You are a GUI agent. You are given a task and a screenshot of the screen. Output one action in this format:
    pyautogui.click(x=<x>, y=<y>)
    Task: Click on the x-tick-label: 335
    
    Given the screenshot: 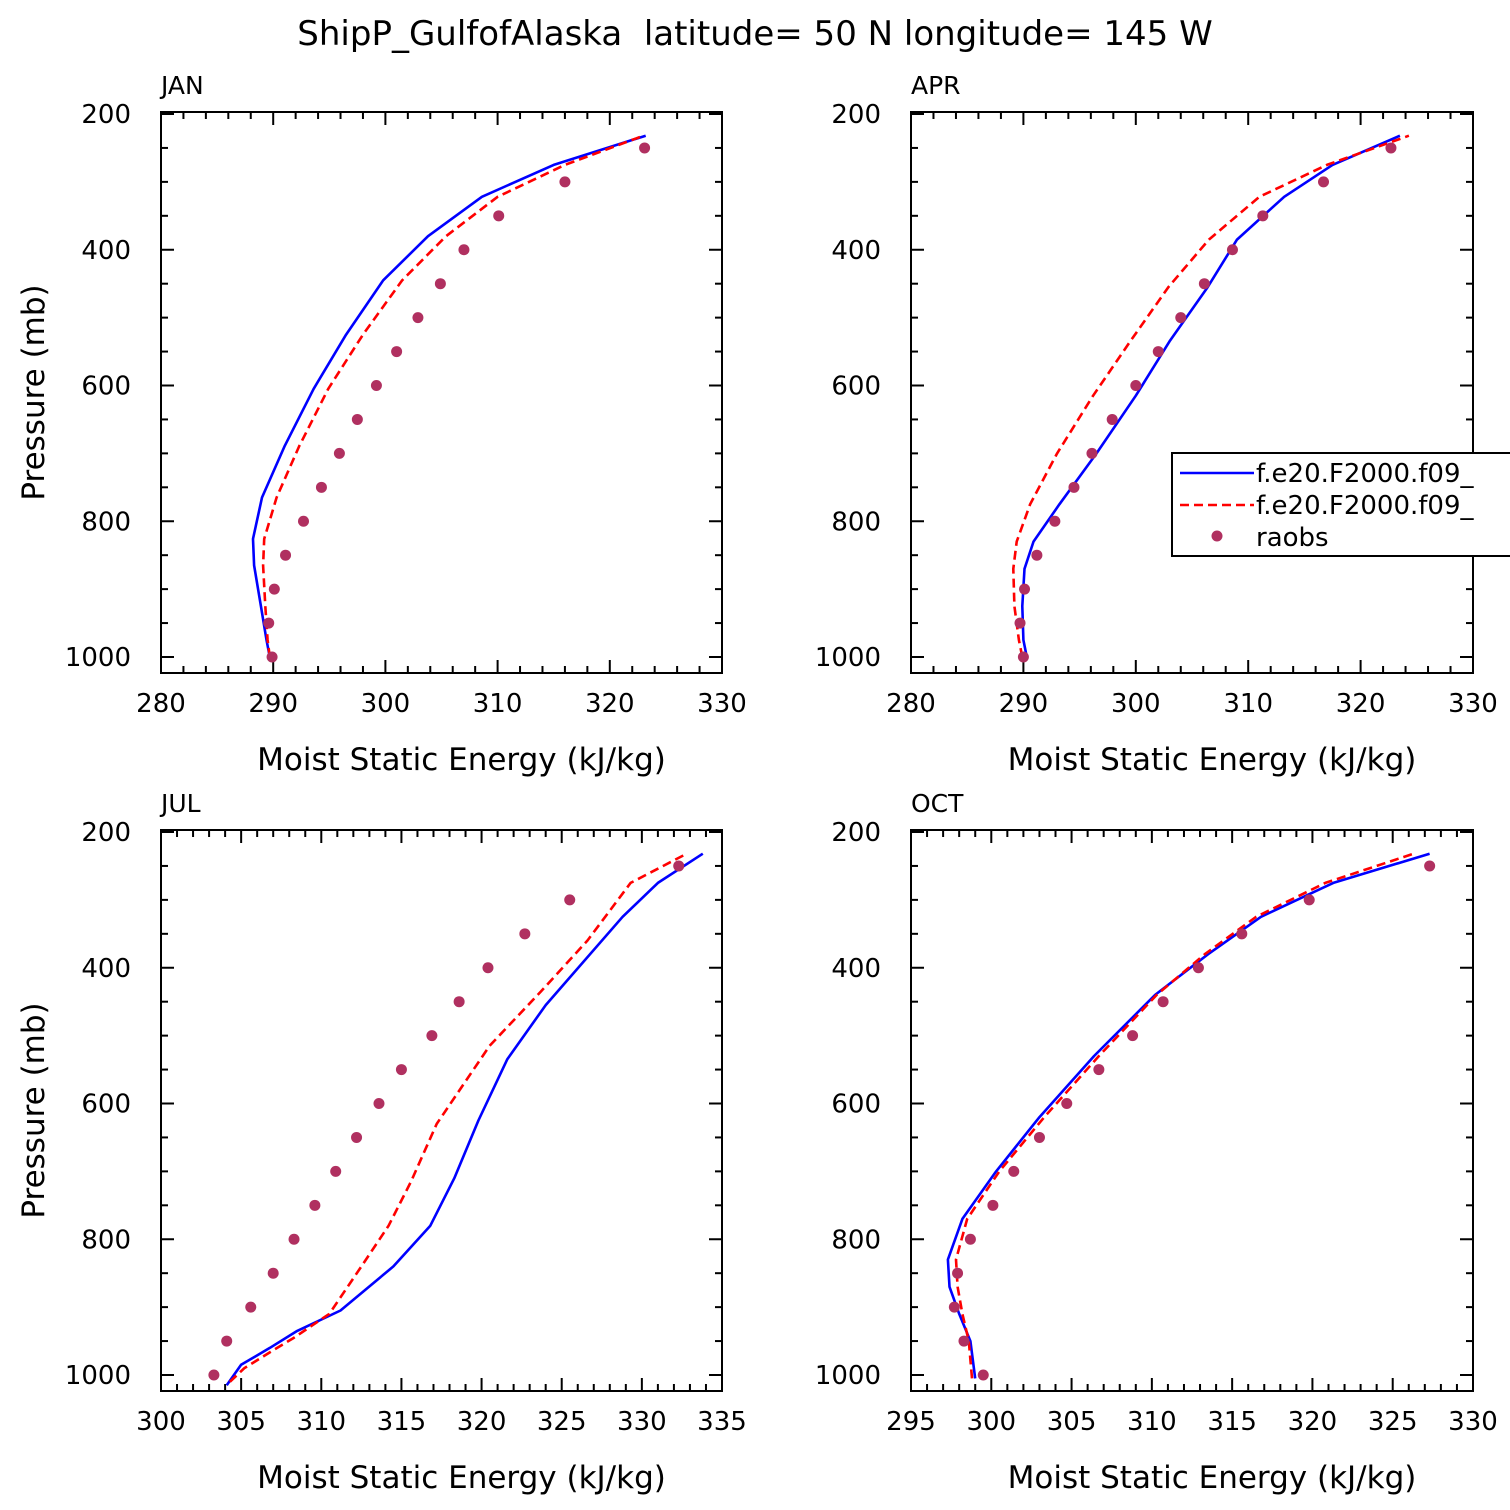 What is the action you would take?
    pyautogui.click(x=722, y=1422)
    